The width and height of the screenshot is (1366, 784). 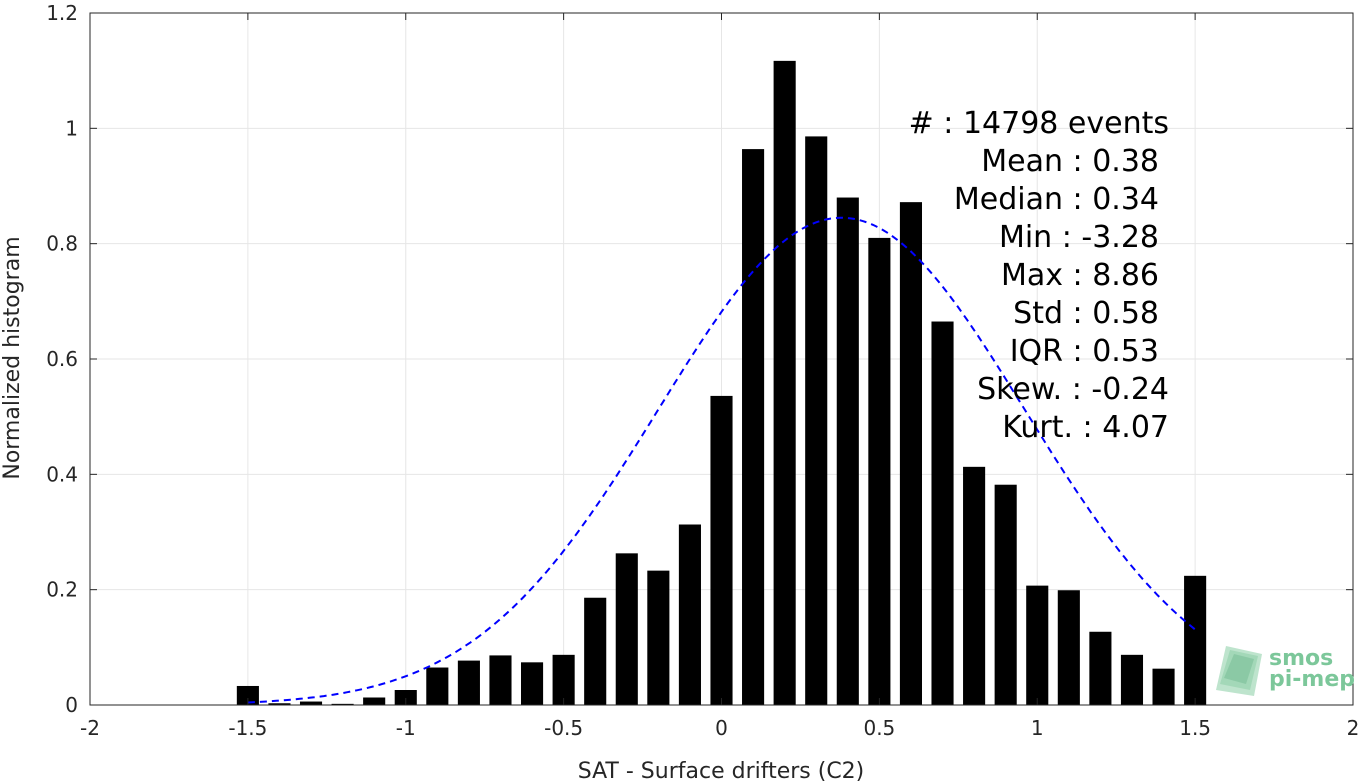 I want to click on x-tick-labels: -2 -1.5 -1 -0.5 0 0.5 1 1.5 2, so click(x=719, y=728).